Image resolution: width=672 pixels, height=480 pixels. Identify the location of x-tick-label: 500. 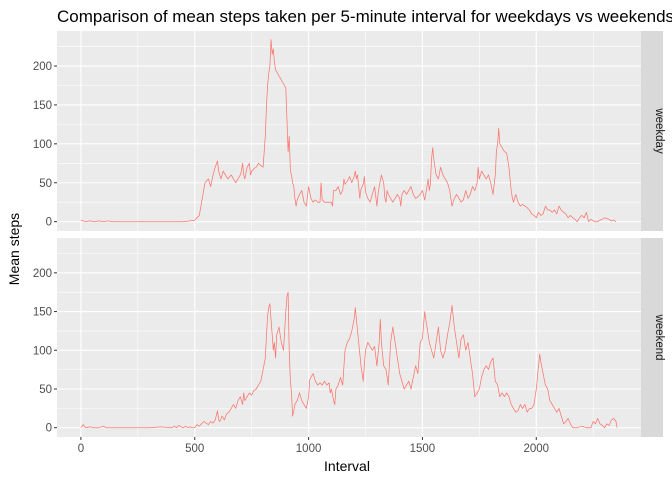
(194, 449).